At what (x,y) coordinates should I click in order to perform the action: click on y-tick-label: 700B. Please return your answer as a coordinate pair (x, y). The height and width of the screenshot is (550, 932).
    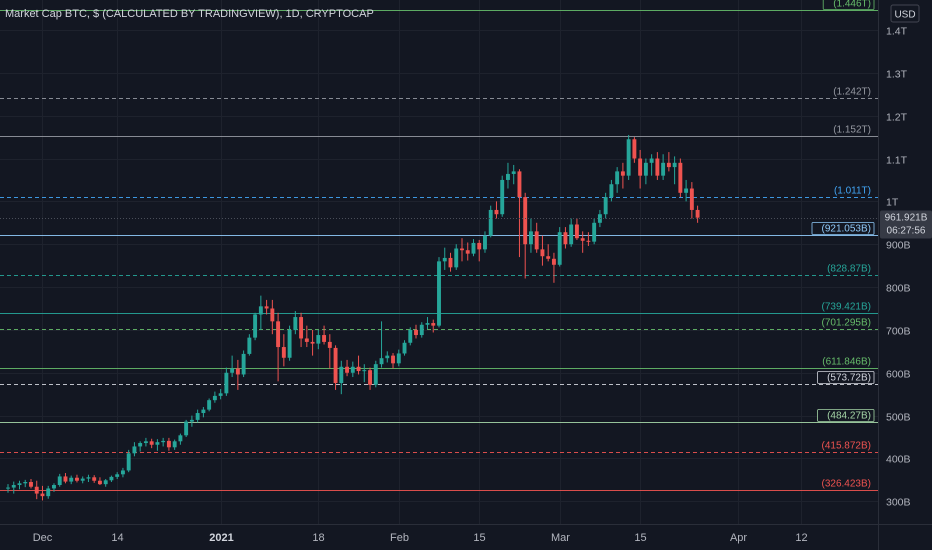
    Looking at the image, I should click on (898, 332).